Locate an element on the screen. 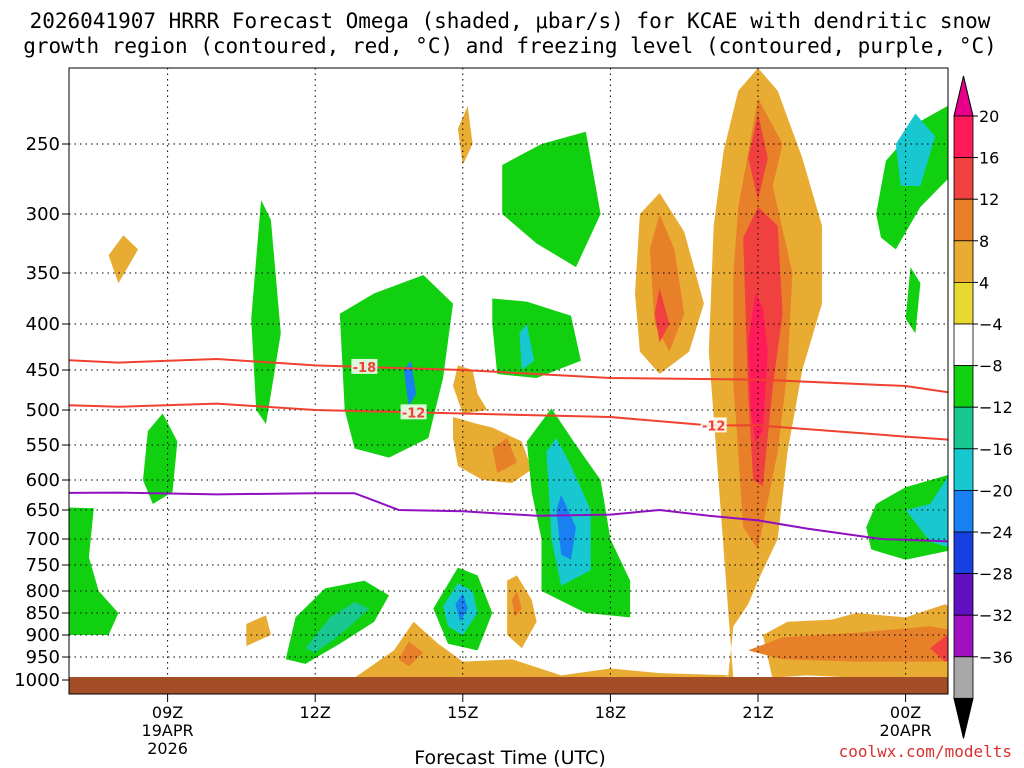 Image resolution: width=1024 pixels, height=768 pixels. colorbar-tick-label-13: −36 is located at coordinates (996, 657).